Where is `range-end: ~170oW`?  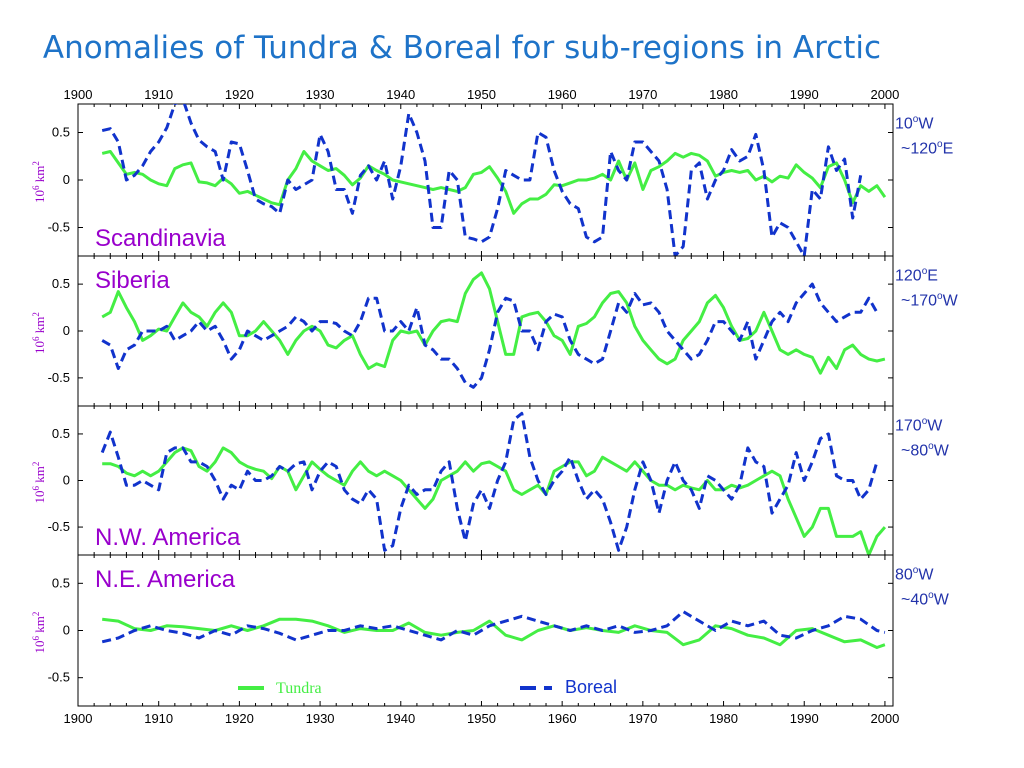
range-end: ~170oW is located at coordinates (929, 300).